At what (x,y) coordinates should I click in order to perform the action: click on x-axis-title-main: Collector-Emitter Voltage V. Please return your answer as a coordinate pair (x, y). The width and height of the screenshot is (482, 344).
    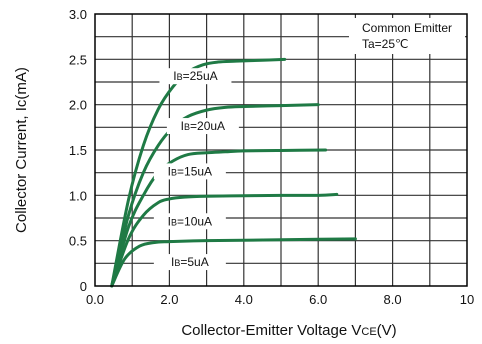
    Looking at the image, I should click on (271, 330).